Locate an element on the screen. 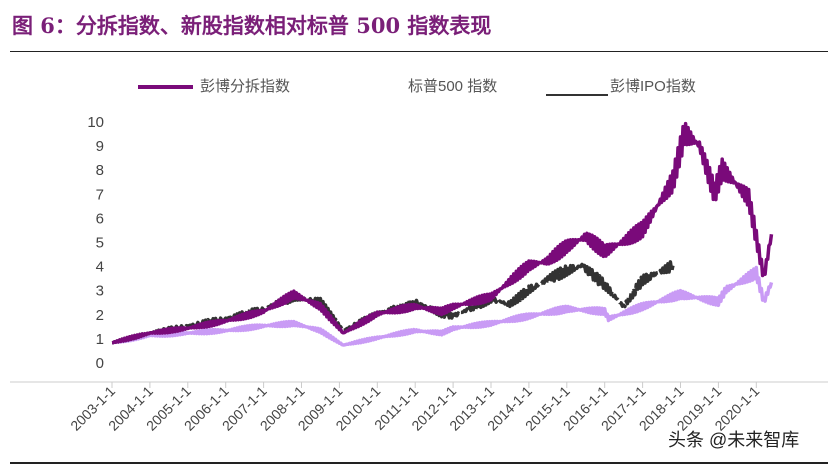  legend-label: 彭博IPO指数 is located at coordinates (653, 86).